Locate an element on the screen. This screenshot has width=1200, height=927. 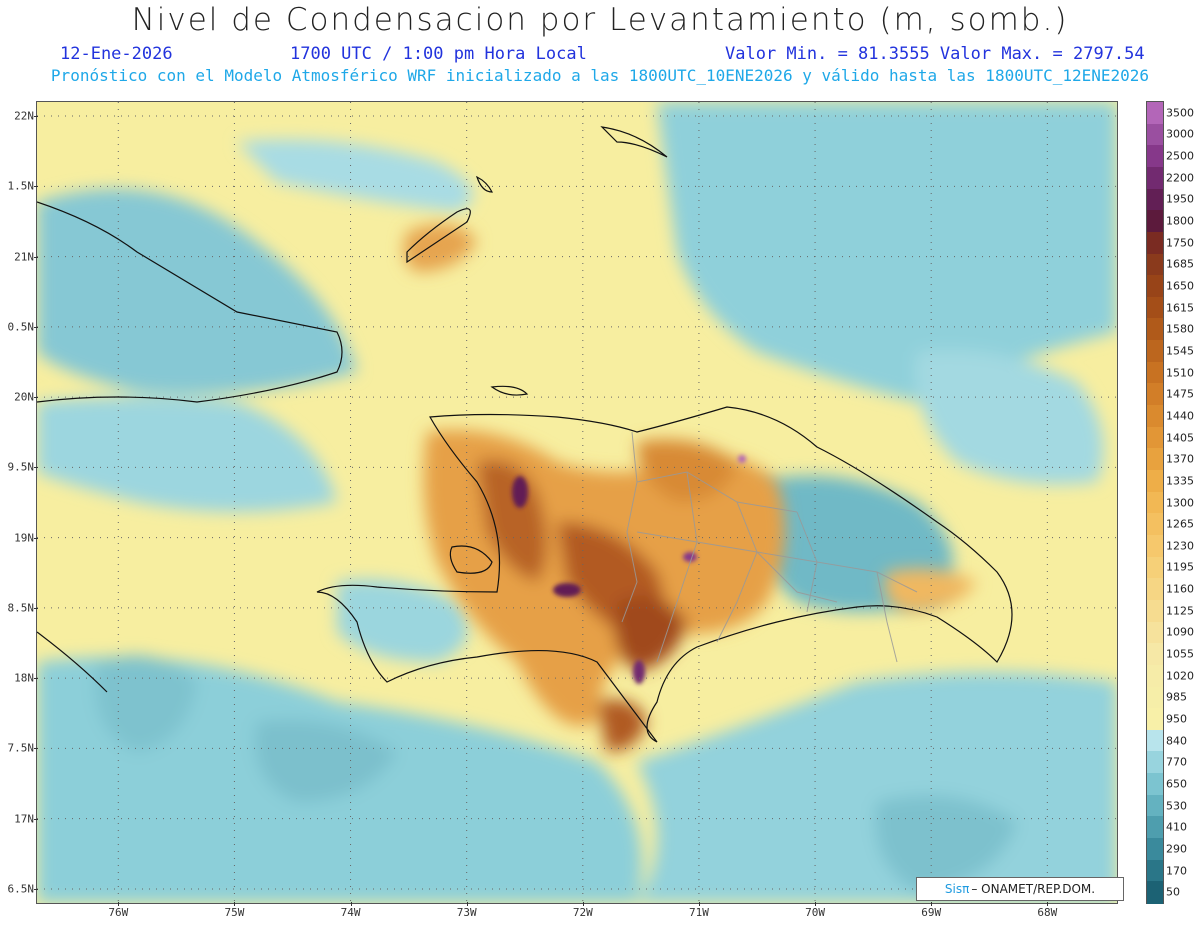
colorbar-label: 770 is located at coordinates (1176, 762).